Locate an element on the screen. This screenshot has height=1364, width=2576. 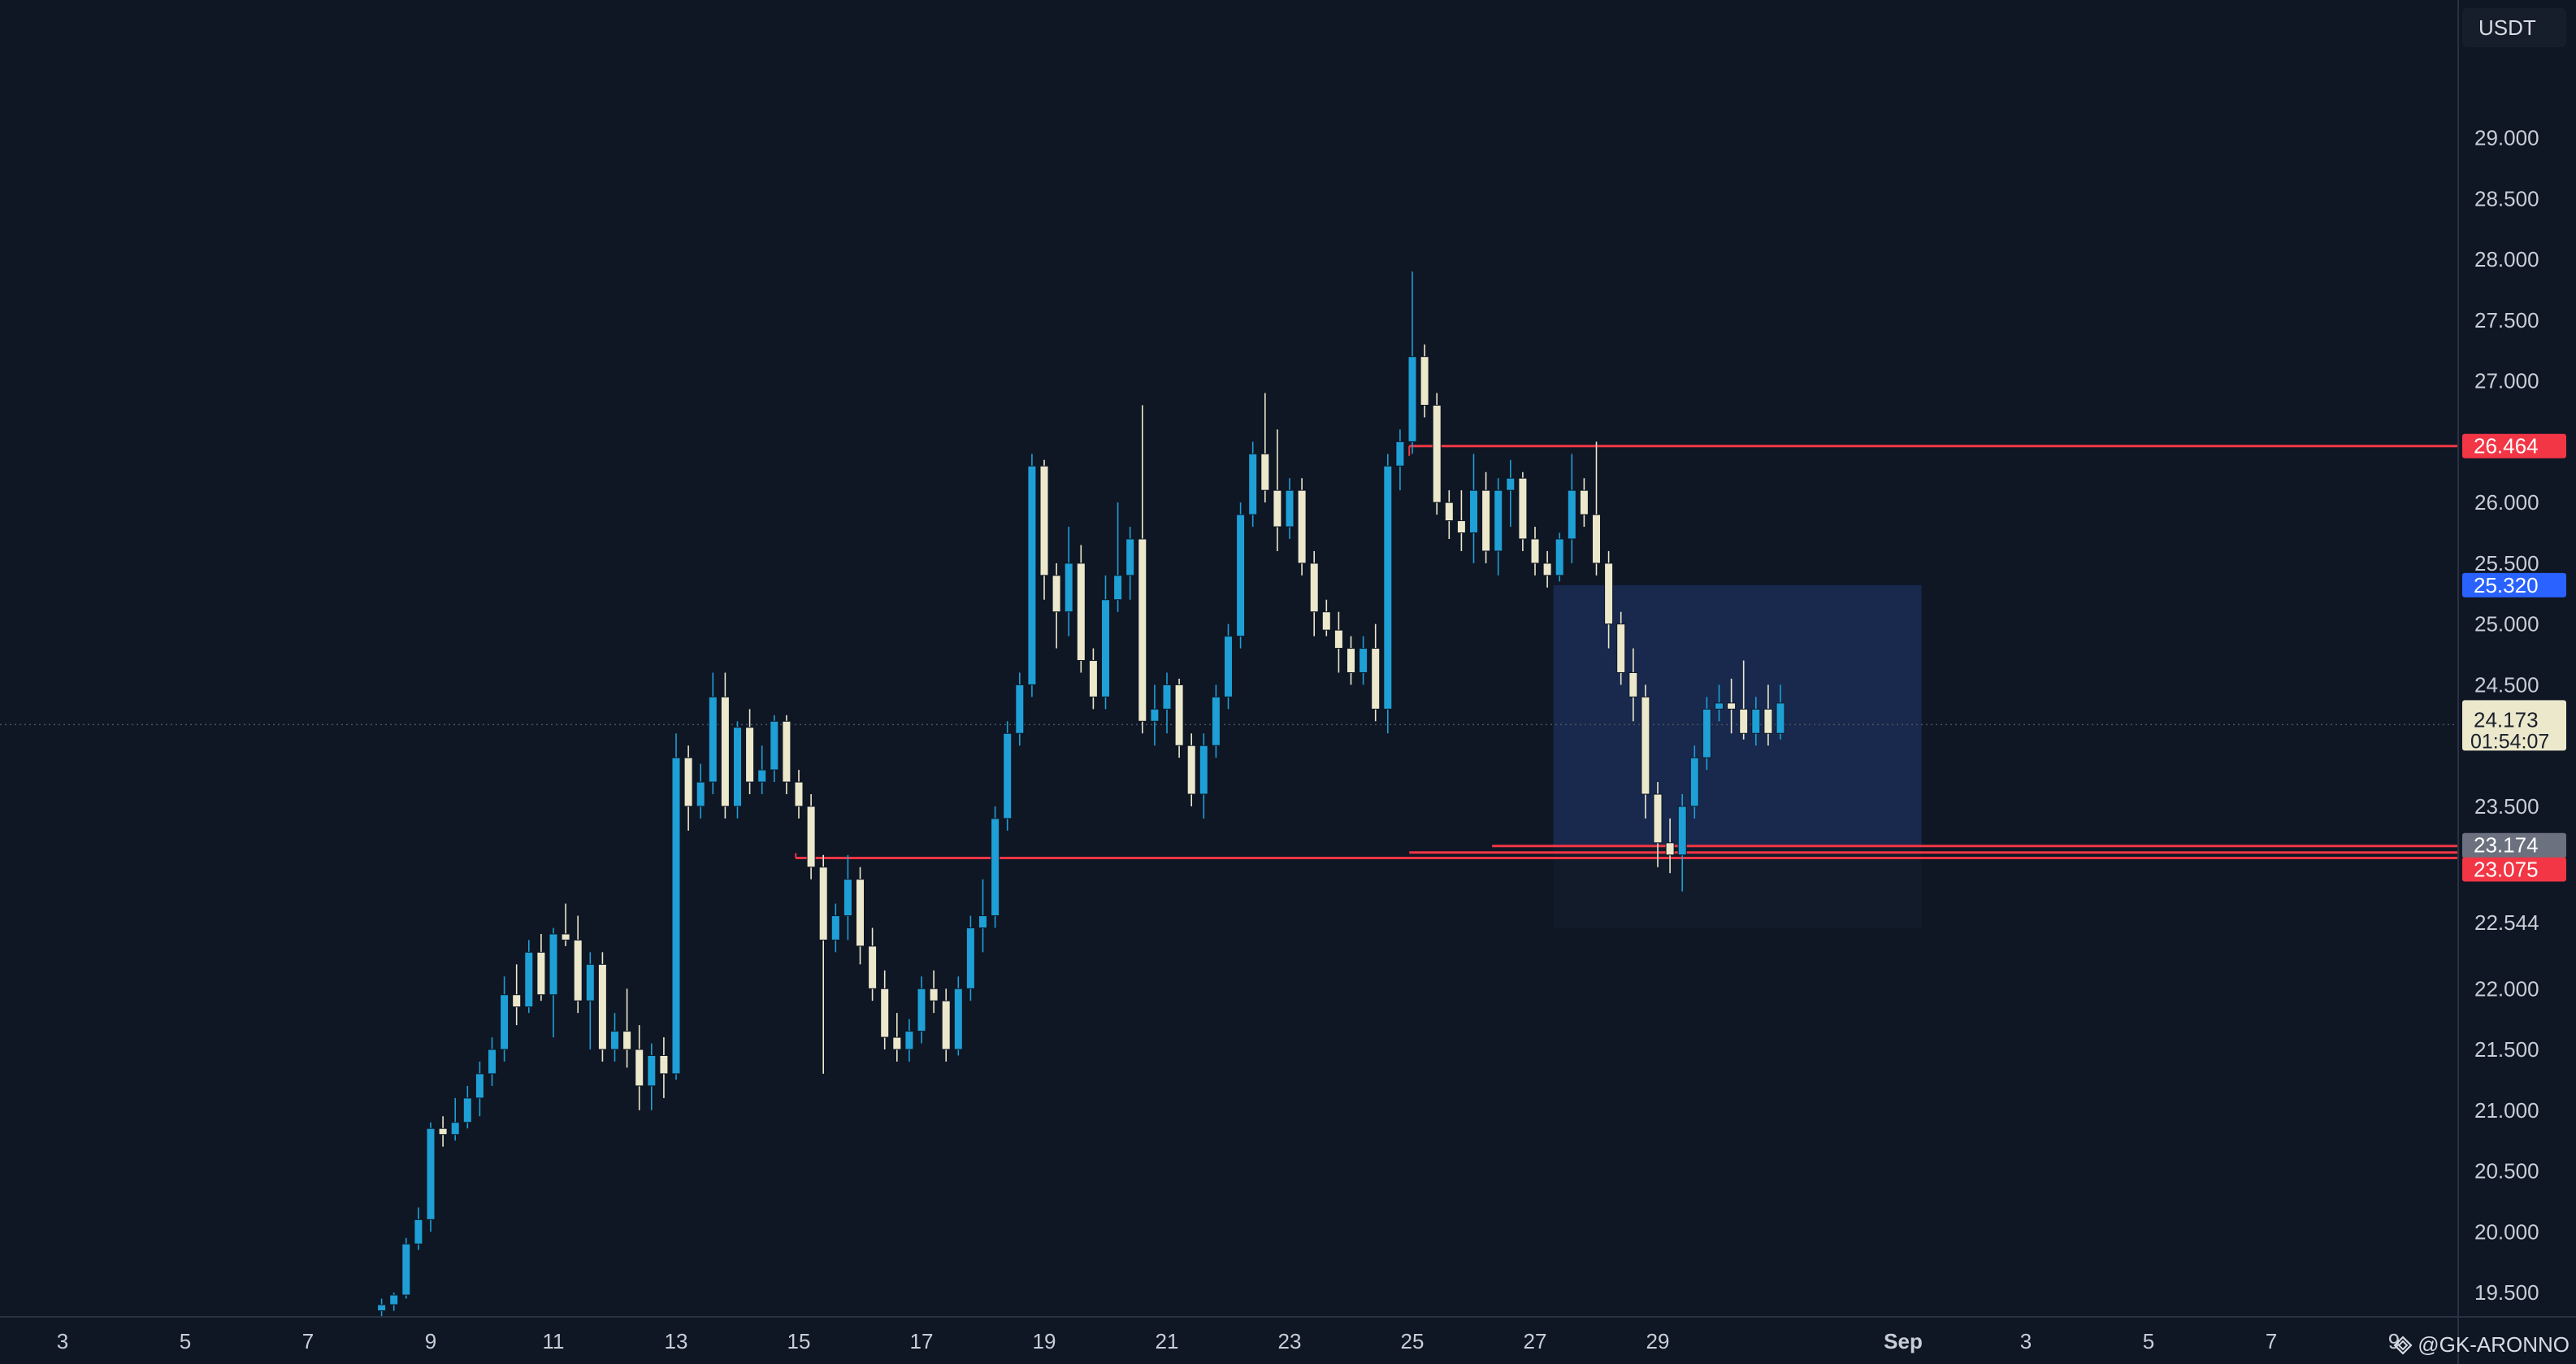
price-badge: 23.174 is located at coordinates (2514, 845).